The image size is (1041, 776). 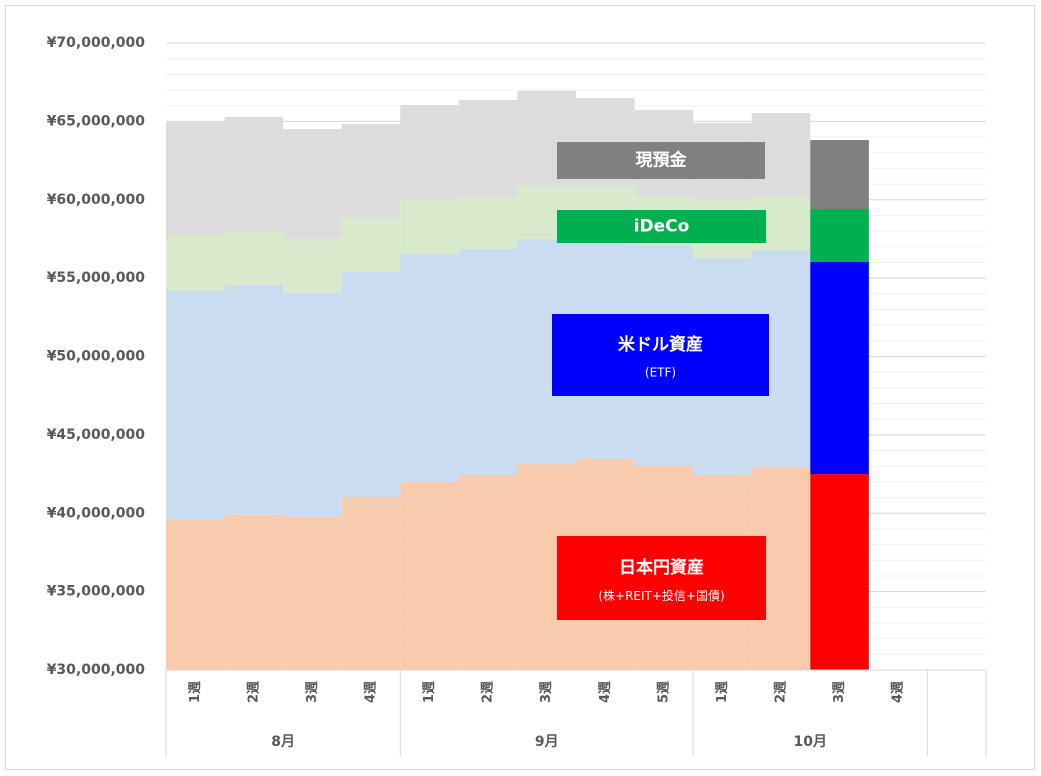 I want to click on x-tick-label: 5週, so click(x=663, y=692).